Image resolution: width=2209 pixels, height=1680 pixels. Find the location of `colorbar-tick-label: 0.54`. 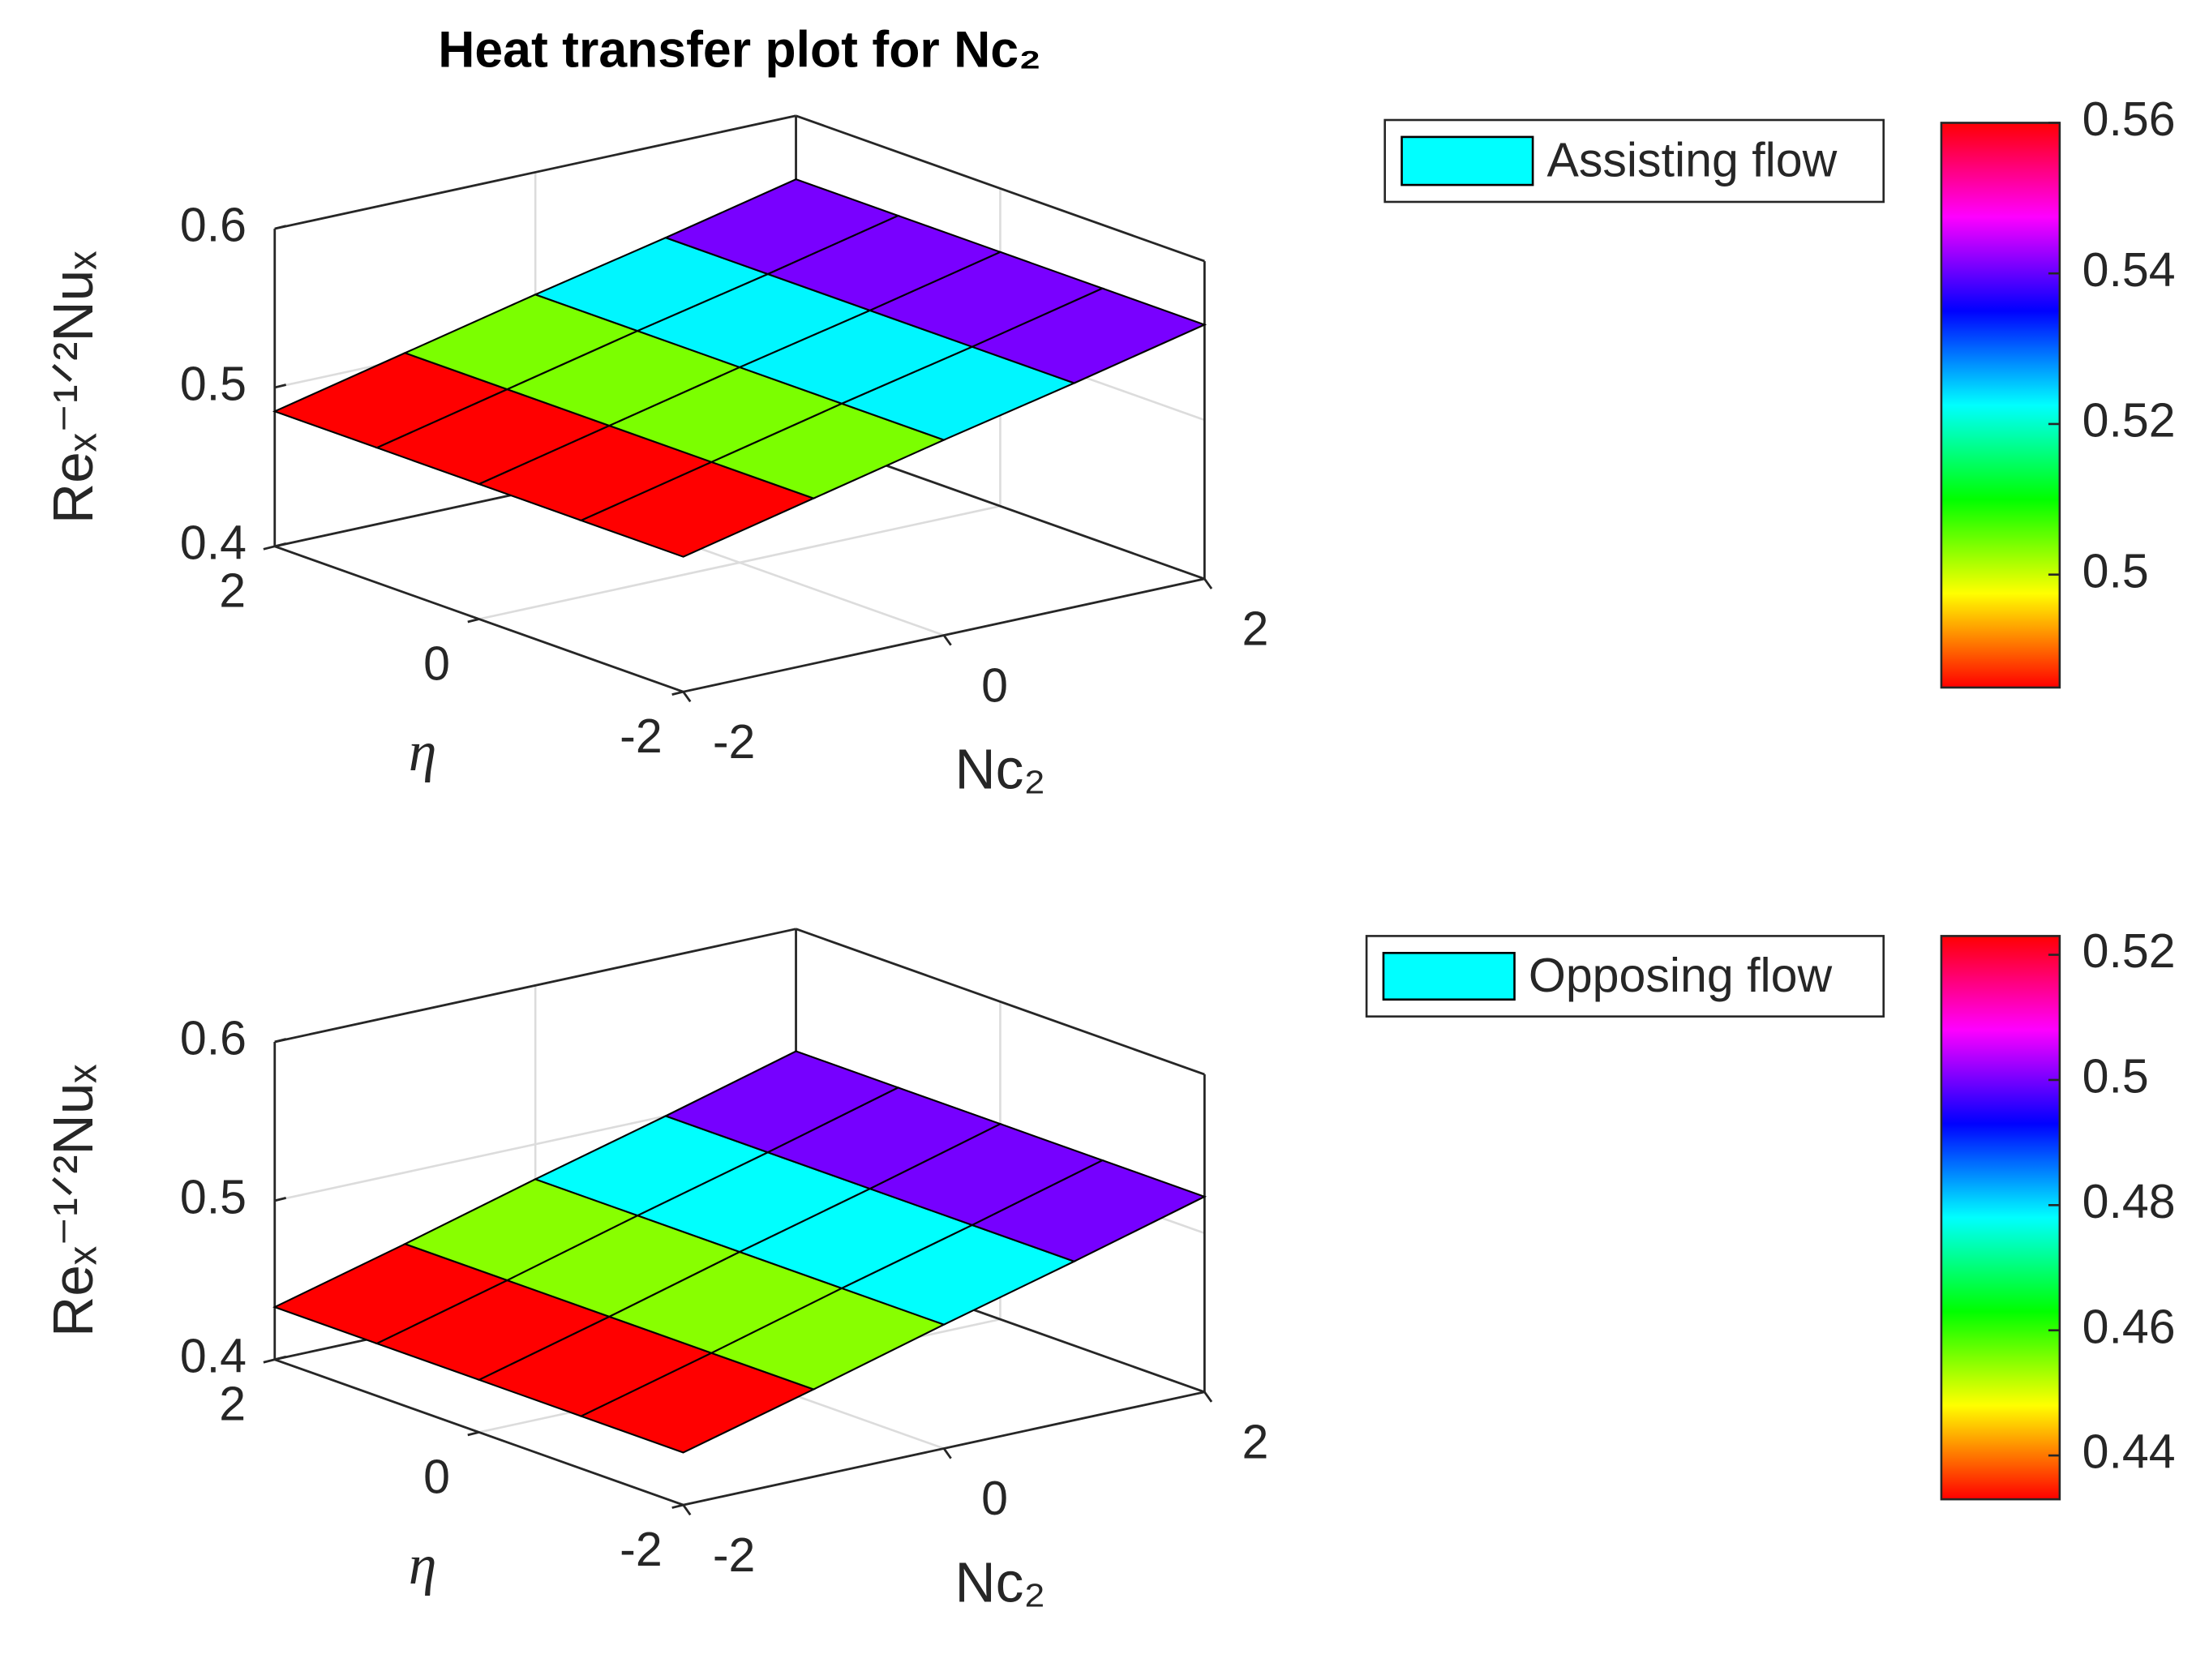

colorbar-tick-label: 0.54 is located at coordinates (2129, 269).